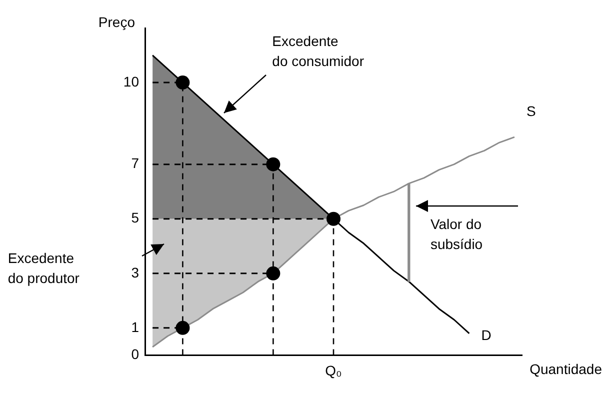  Describe the element at coordinates (135, 354) in the screenshot. I see `y-tick-label: 0` at that location.